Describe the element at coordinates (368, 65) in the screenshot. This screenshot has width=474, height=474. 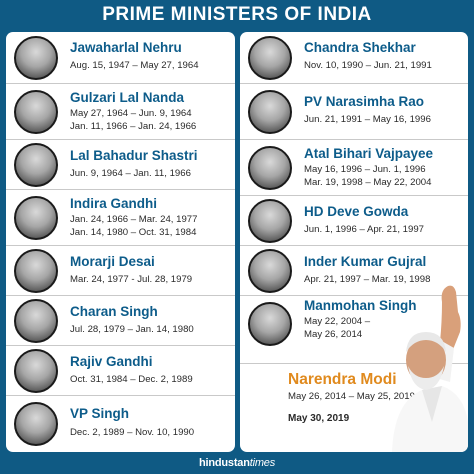
I see `pm-term: Nov. 10, 1990 – Jun. 21, 1991` at that location.